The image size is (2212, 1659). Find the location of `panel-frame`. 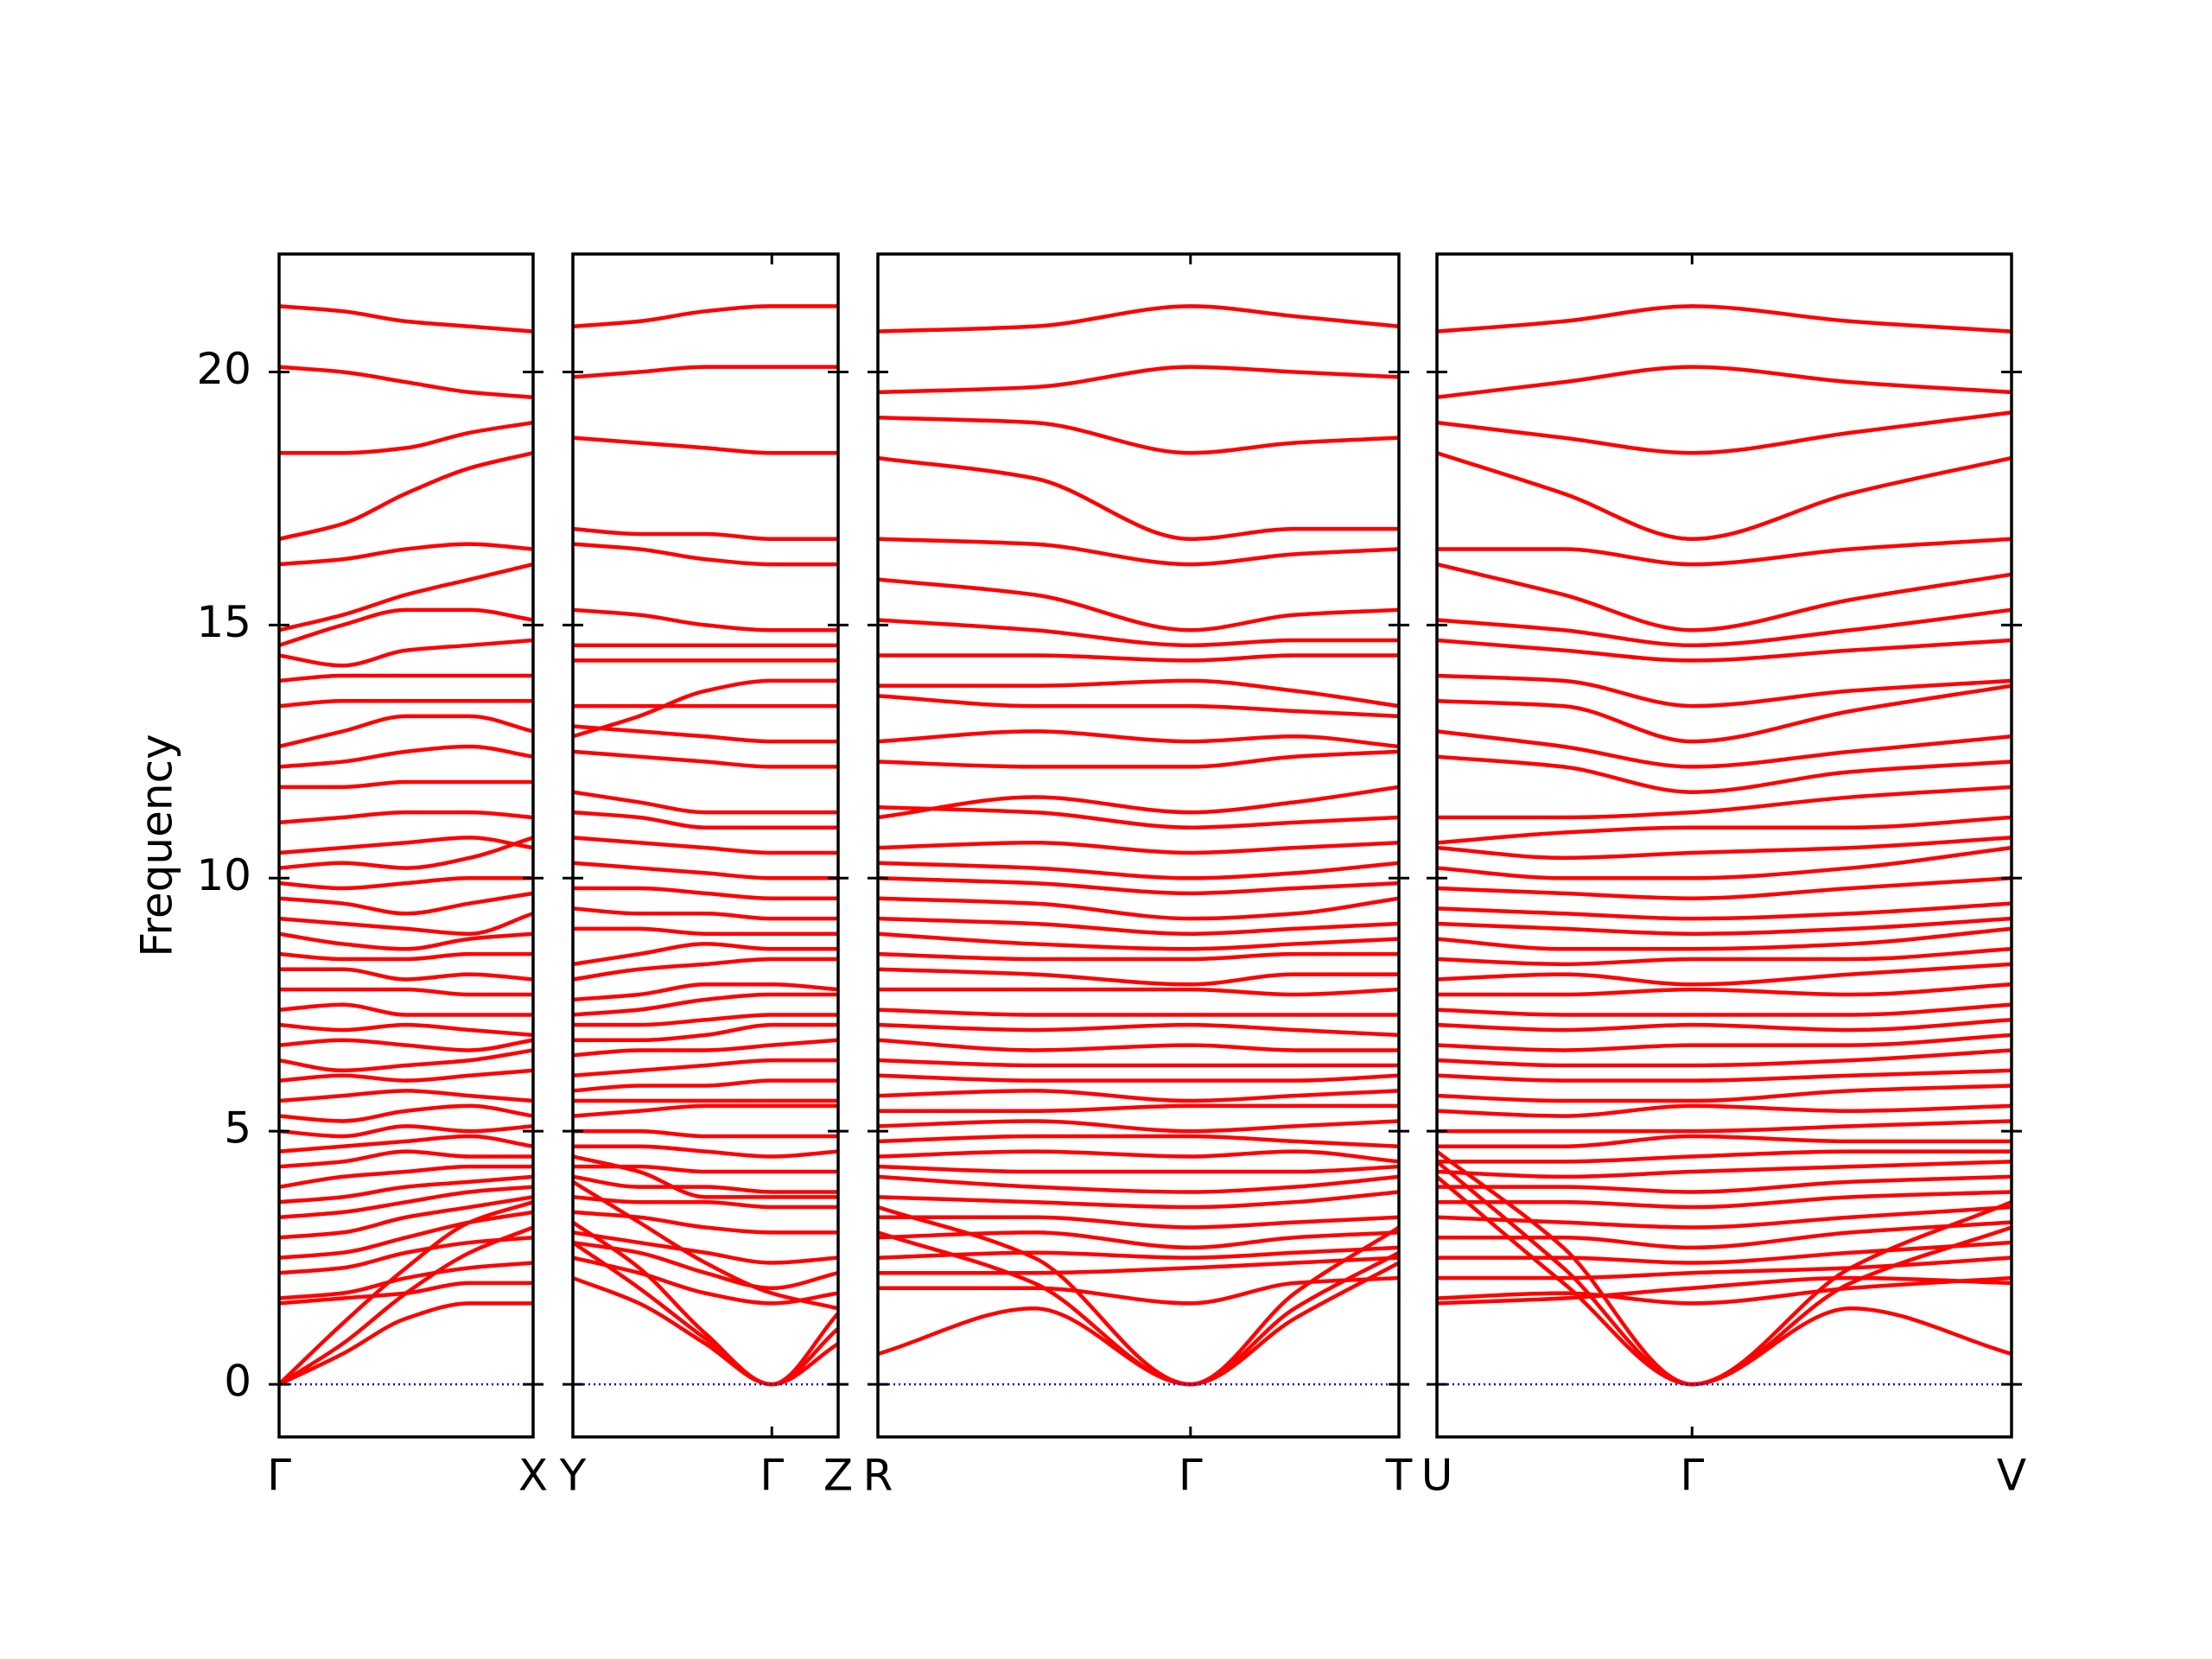

panel-frame is located at coordinates (705, 845).